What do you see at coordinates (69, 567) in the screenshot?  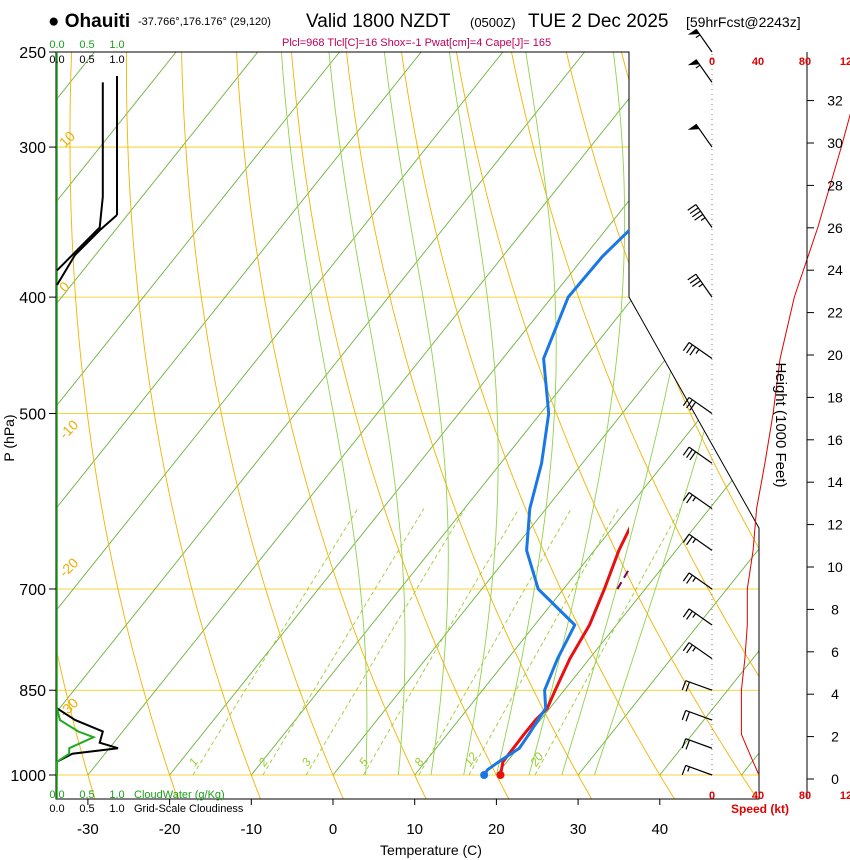 I see `dry-adiabat-label: -20` at bounding box center [69, 567].